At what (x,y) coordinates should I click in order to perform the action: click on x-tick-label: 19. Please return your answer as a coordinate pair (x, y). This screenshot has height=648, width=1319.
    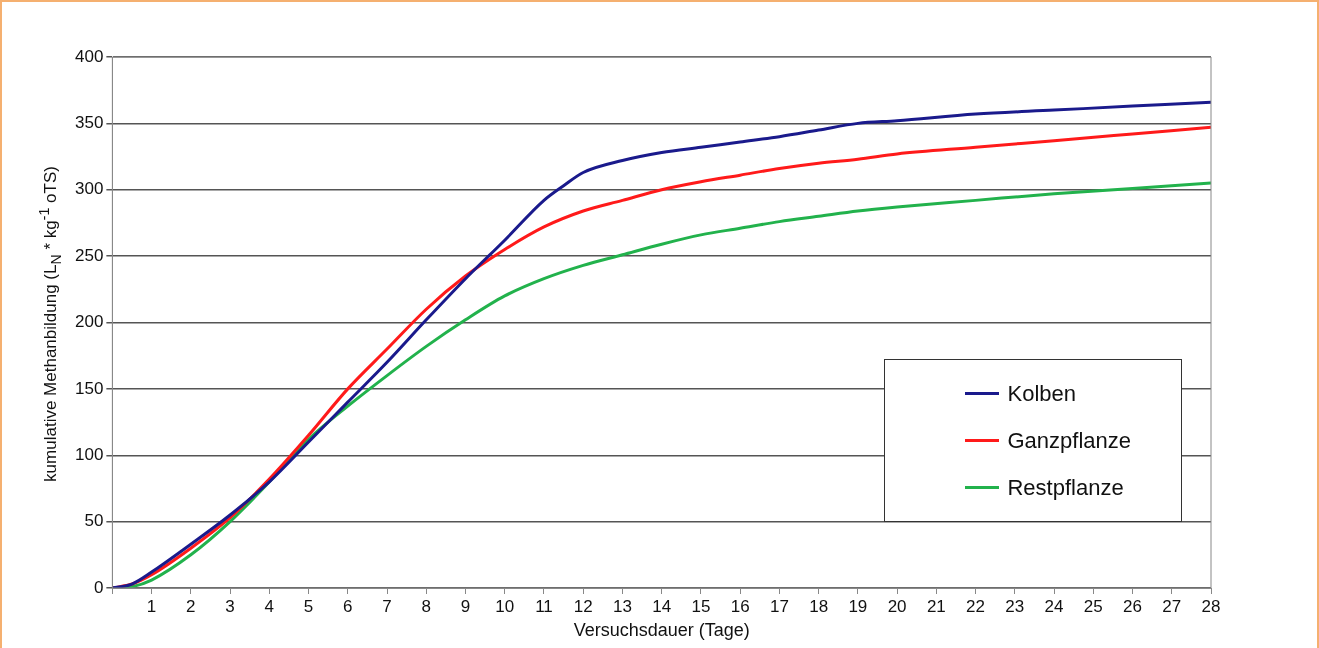
    Looking at the image, I should click on (858, 606).